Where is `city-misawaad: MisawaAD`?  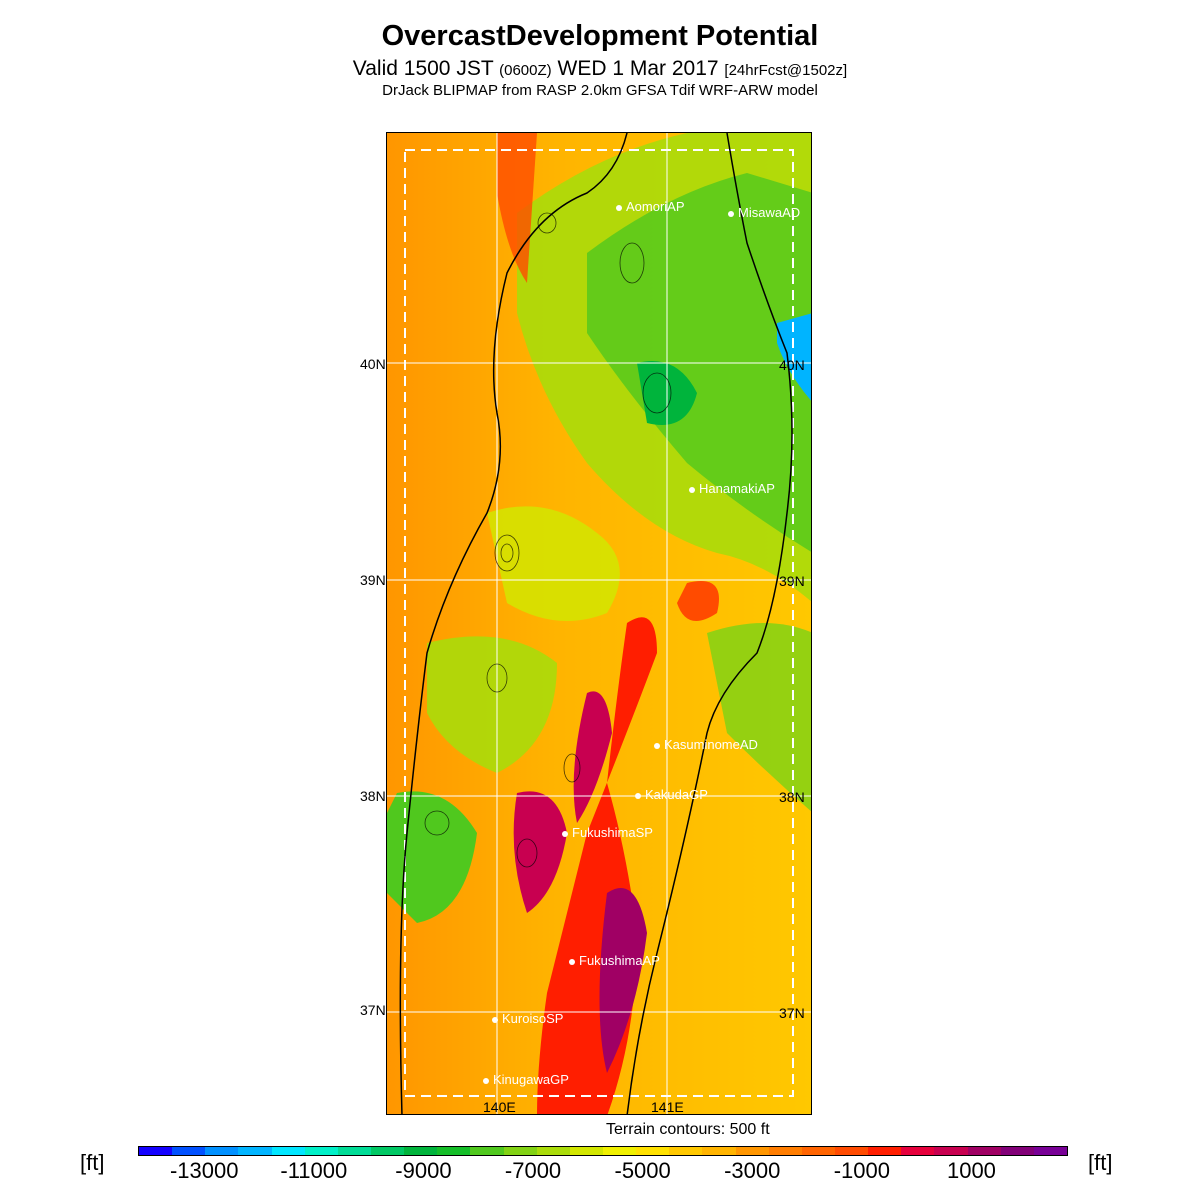 city-misawaad: MisawaAD is located at coordinates (764, 212).